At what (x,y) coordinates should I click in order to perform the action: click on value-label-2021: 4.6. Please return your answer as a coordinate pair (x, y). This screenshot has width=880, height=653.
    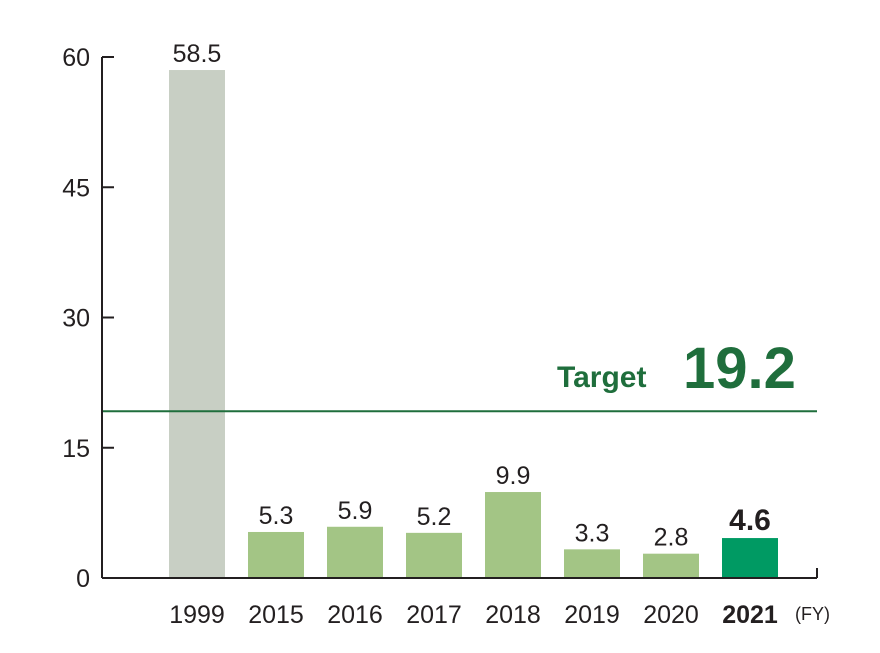
    Looking at the image, I should click on (750, 520).